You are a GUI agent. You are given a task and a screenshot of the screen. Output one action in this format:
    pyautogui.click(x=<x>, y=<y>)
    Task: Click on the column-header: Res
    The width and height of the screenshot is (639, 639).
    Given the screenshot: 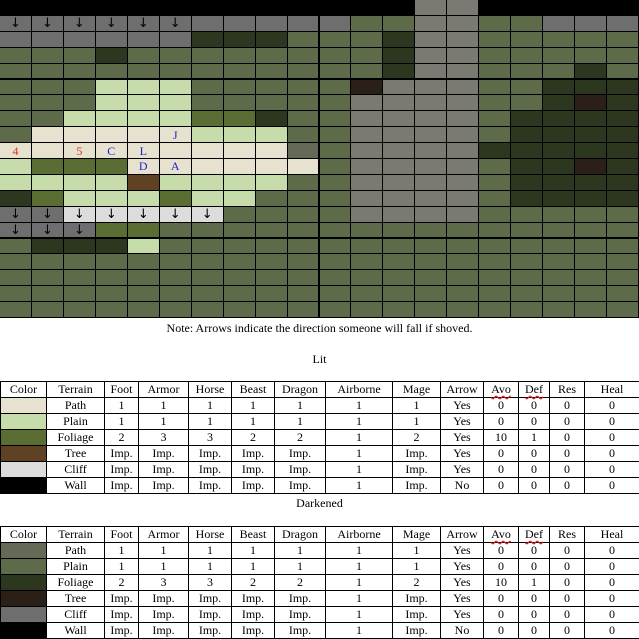 What is the action you would take?
    pyautogui.click(x=567, y=535)
    